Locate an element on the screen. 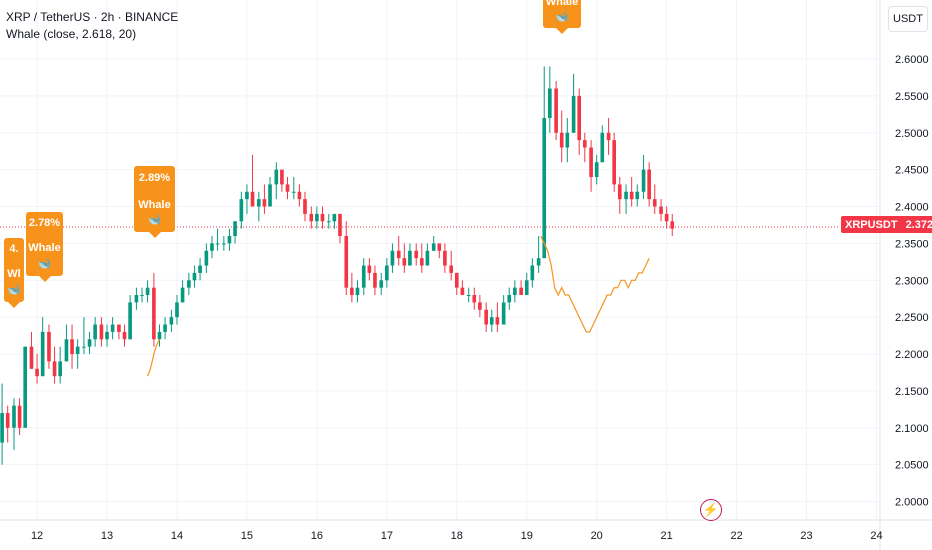 Image resolution: width=932 pixels, height=550 pixels. x-tick-label: 24 is located at coordinates (876, 536).